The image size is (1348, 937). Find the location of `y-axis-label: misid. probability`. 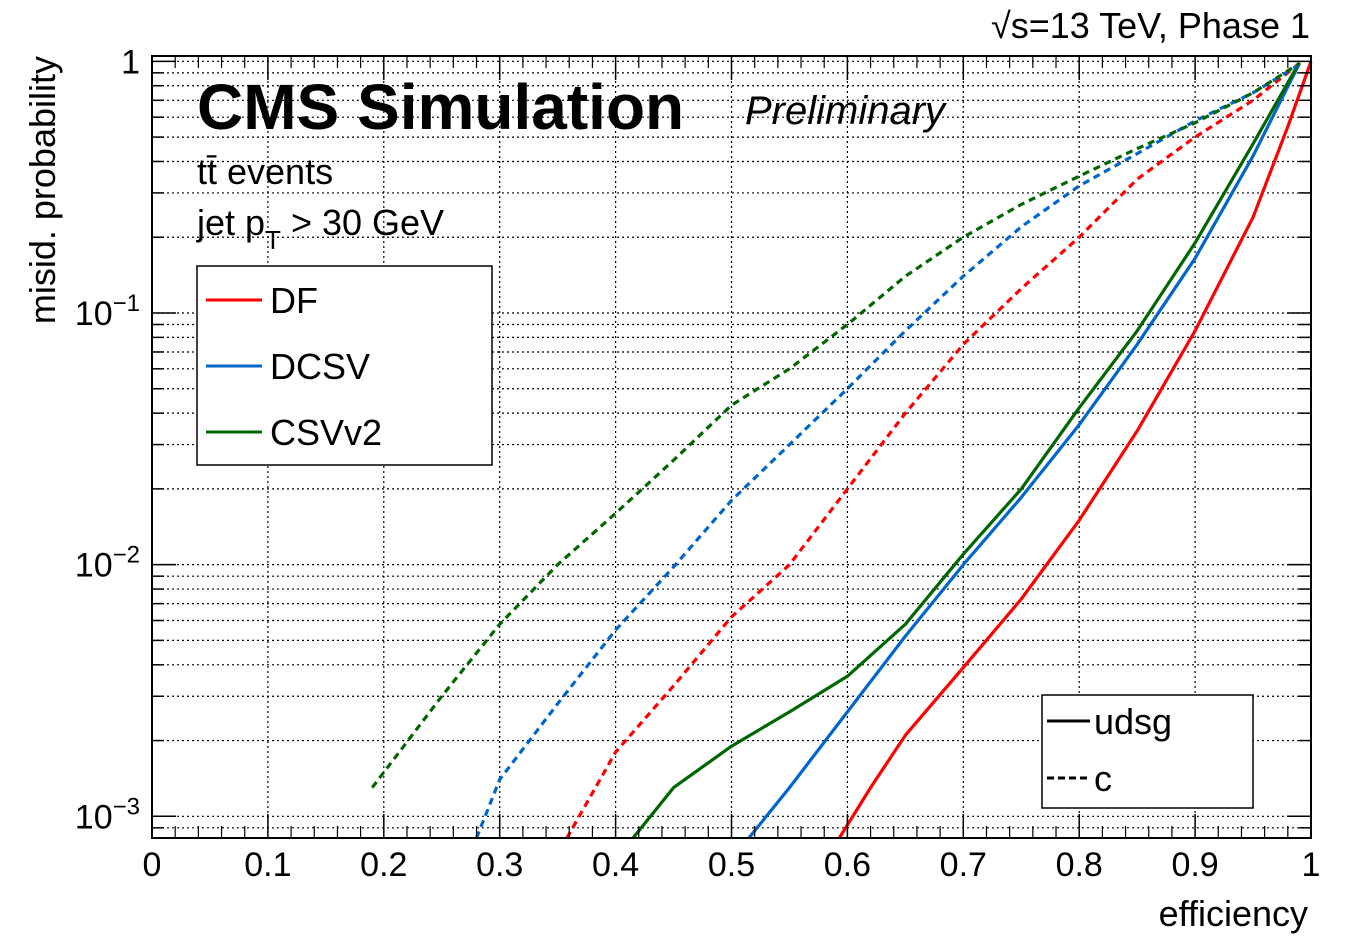

y-axis-label: misid. probability is located at coordinates (42, 190).